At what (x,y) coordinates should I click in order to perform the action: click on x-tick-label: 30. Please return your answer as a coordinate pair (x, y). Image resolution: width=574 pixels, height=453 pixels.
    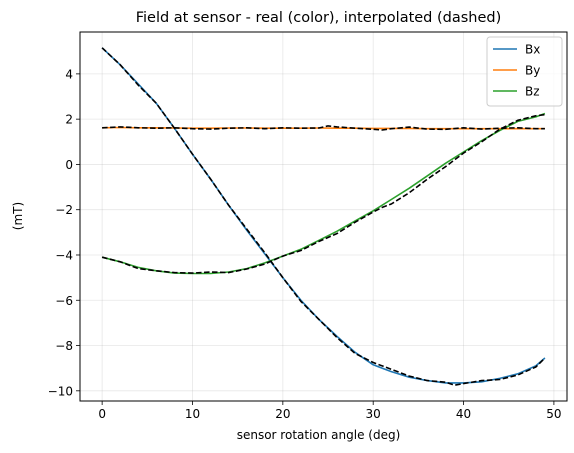
    Looking at the image, I should click on (373, 414).